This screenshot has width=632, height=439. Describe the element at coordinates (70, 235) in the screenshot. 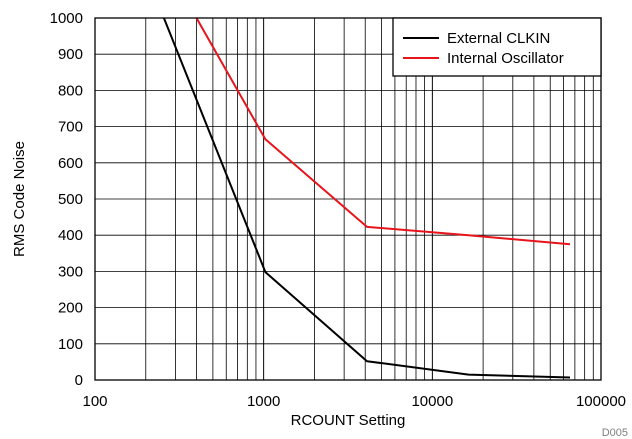

I see `y-tick-label: 400` at that location.